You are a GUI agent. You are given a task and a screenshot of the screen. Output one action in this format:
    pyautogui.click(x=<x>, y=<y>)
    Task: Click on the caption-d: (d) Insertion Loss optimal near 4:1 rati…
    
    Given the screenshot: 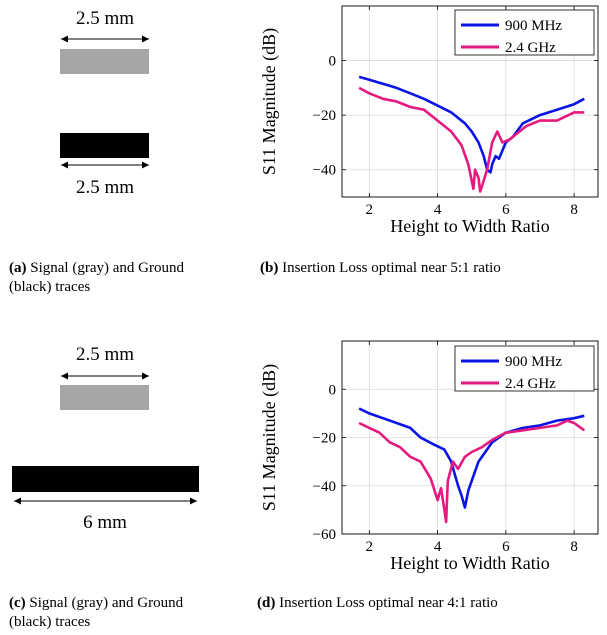 What is the action you would take?
    pyautogui.click(x=429, y=603)
    